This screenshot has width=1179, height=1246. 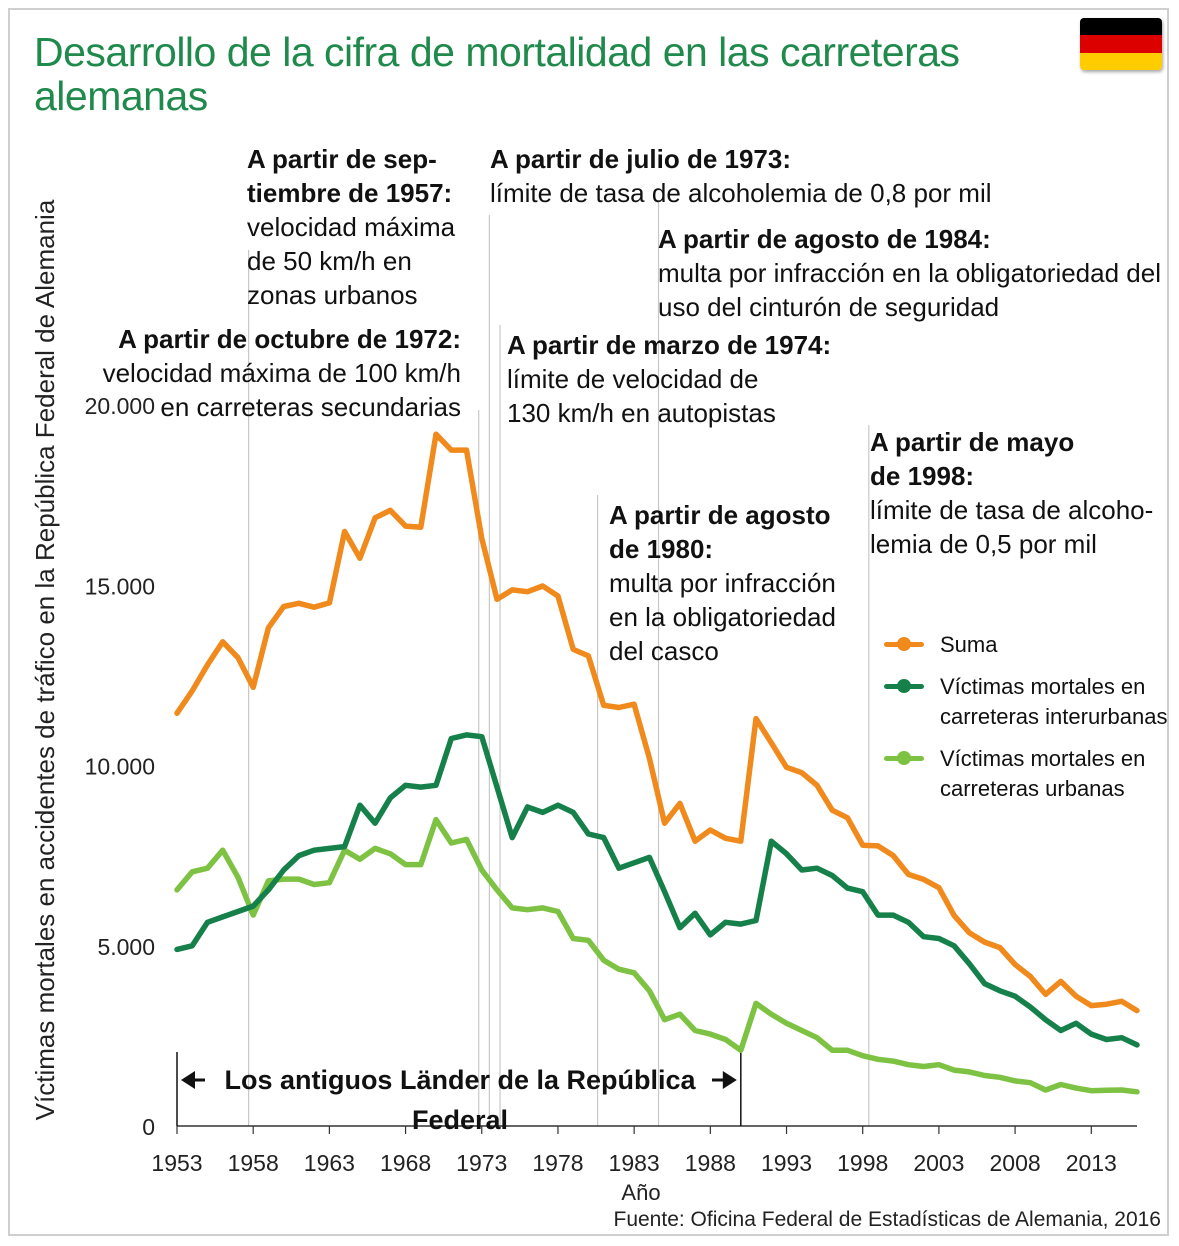 I want to click on period-arrow-right-head, so click(x=729, y=1080).